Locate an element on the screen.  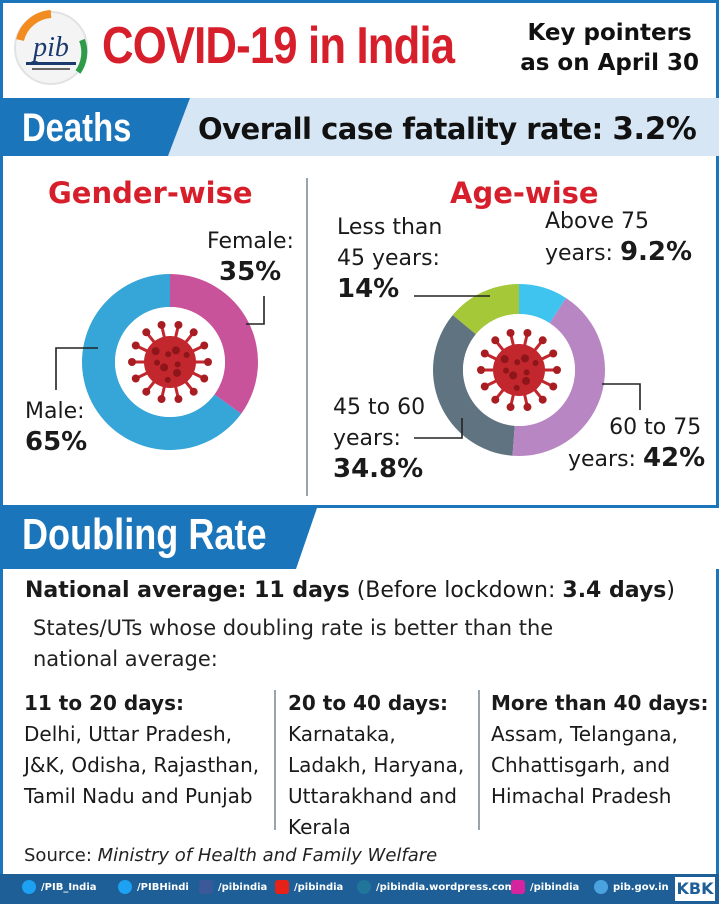
age45-60-value: 34.8% is located at coordinates (378, 469).